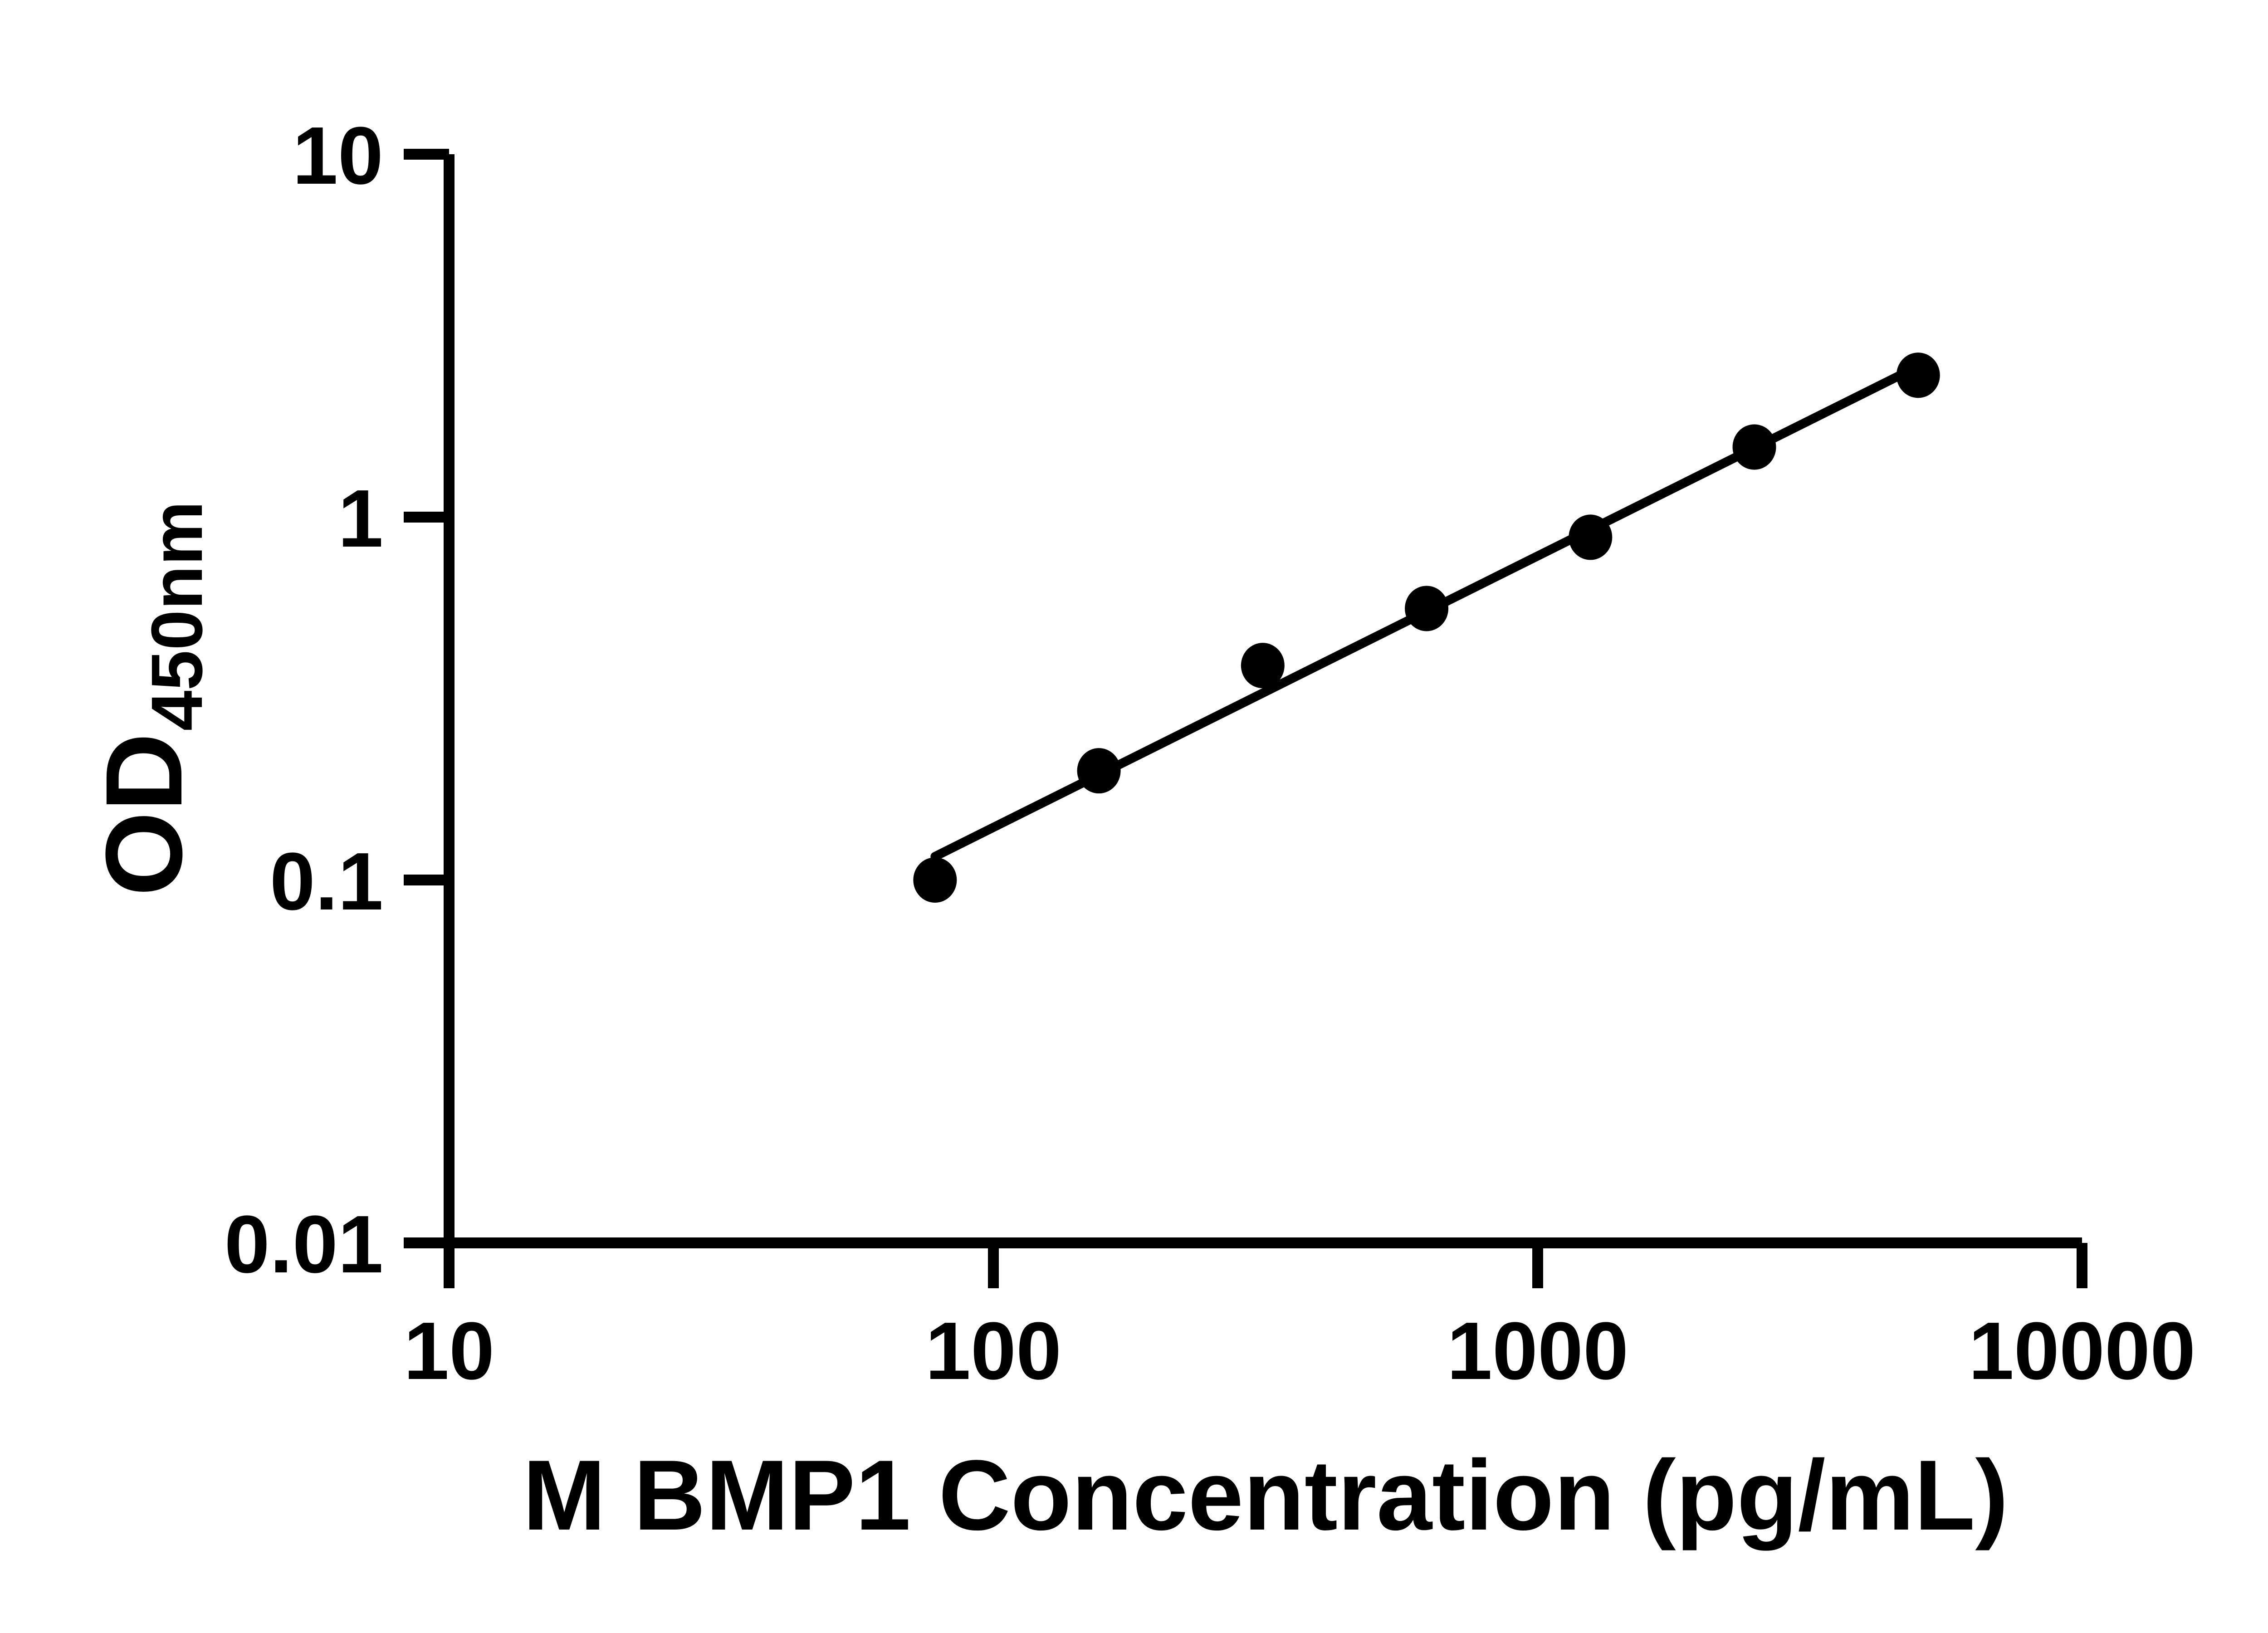 The image size is (2268, 1633). What do you see at coordinates (326, 881) in the screenshot?
I see `y-tick-label: 0.1` at bounding box center [326, 881].